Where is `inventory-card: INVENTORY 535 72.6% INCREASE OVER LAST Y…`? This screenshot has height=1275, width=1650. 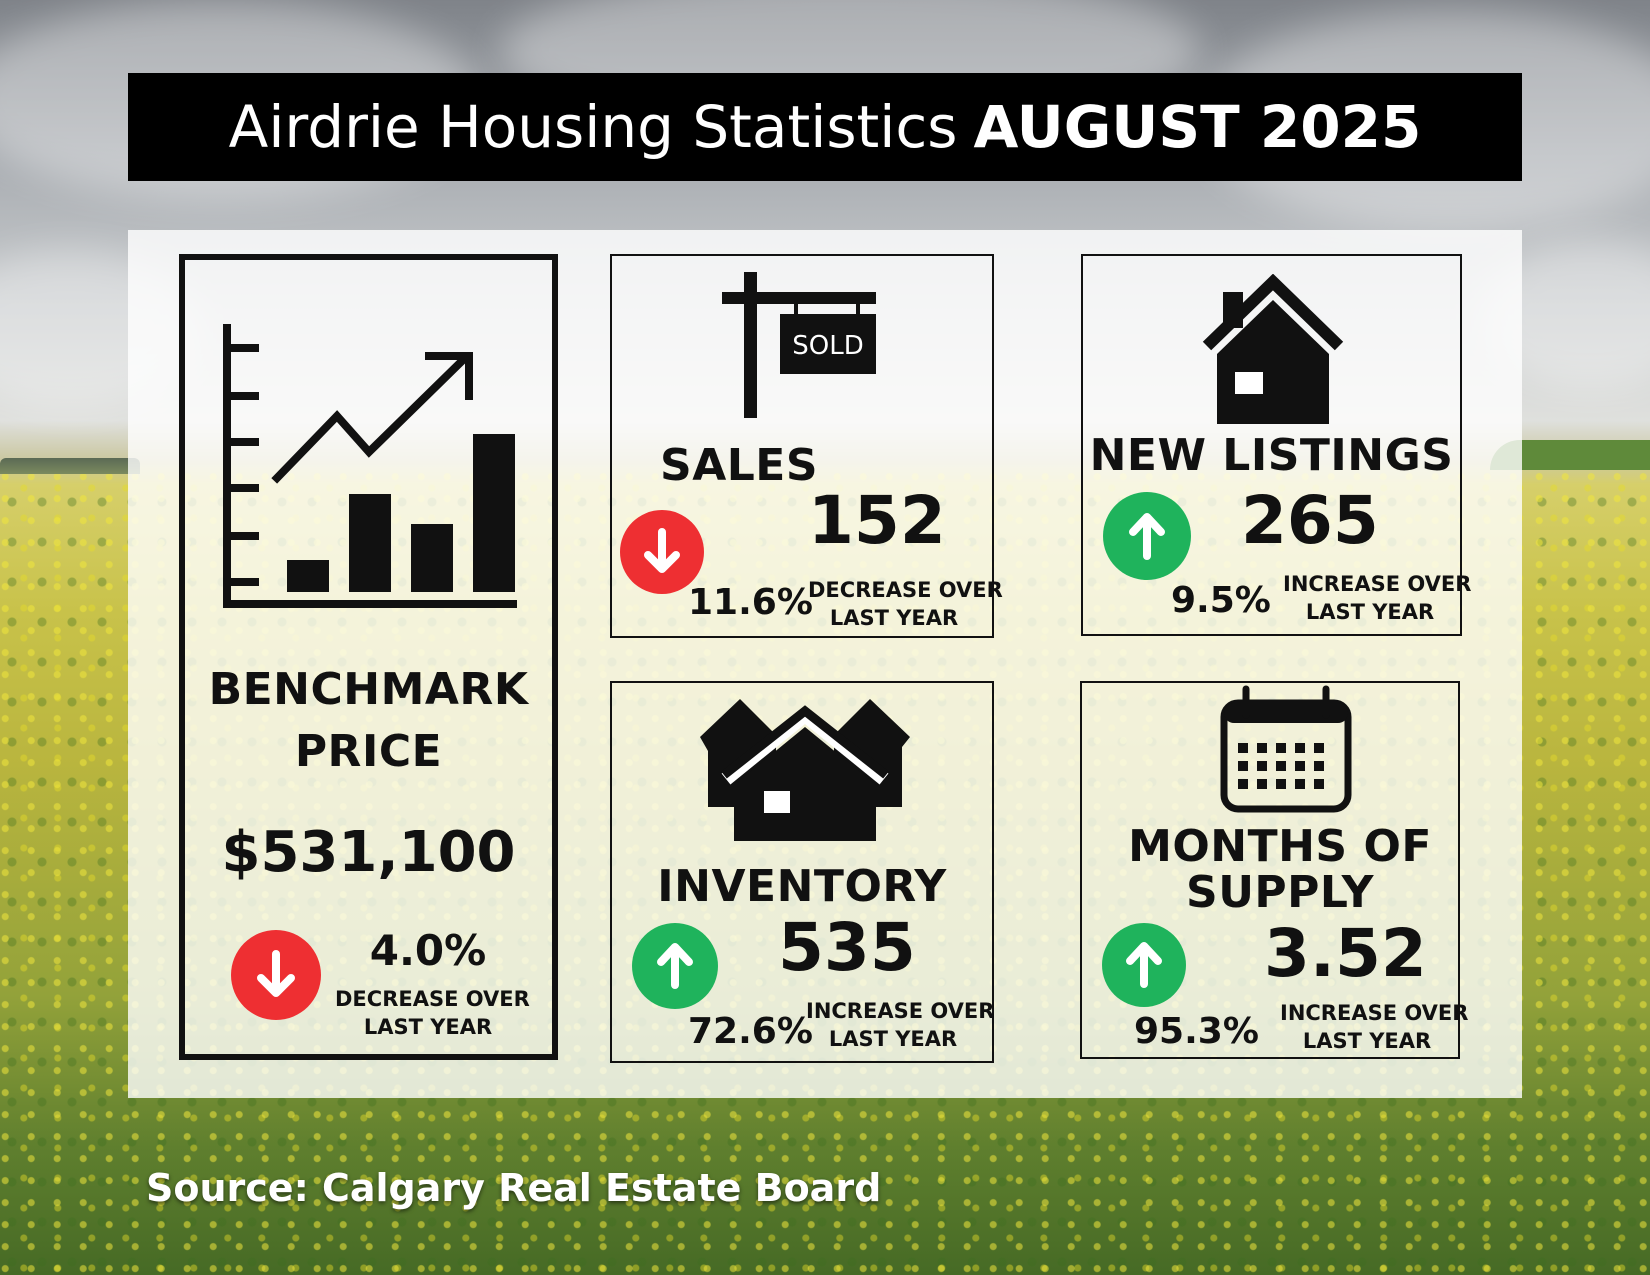
inventory-card: INVENTORY 535 72.6% INCREASE OVER LAST Y… is located at coordinates (802, 872).